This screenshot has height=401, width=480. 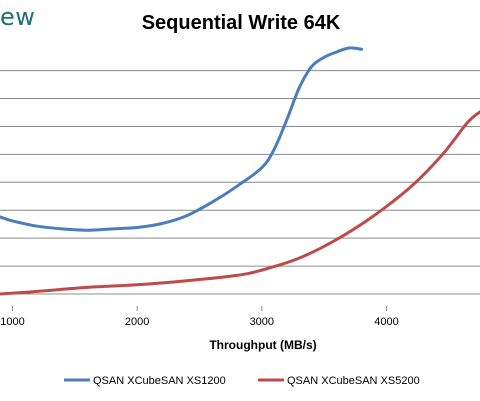 I want to click on x-tick-labels: 1000 2000 3000 4000, so click(x=199, y=317).